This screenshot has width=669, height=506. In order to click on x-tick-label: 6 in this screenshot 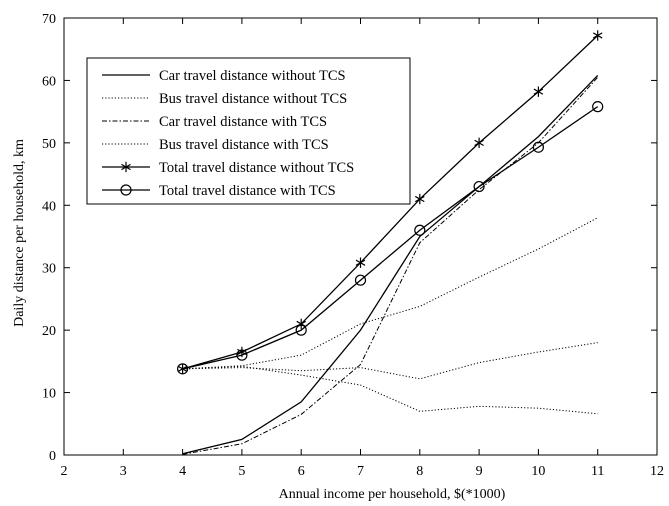, I will do `click(301, 471)`.